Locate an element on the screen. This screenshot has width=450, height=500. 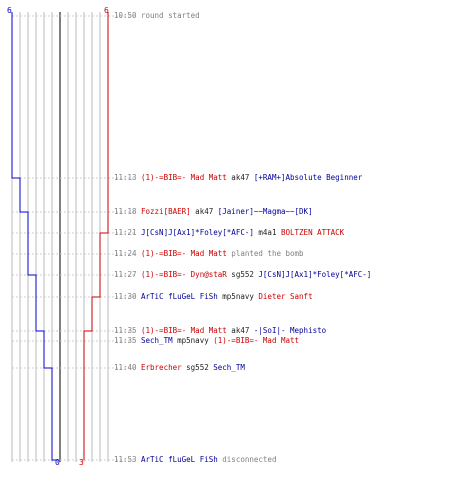
player-name: Dieter Sanft is located at coordinates (285, 296).